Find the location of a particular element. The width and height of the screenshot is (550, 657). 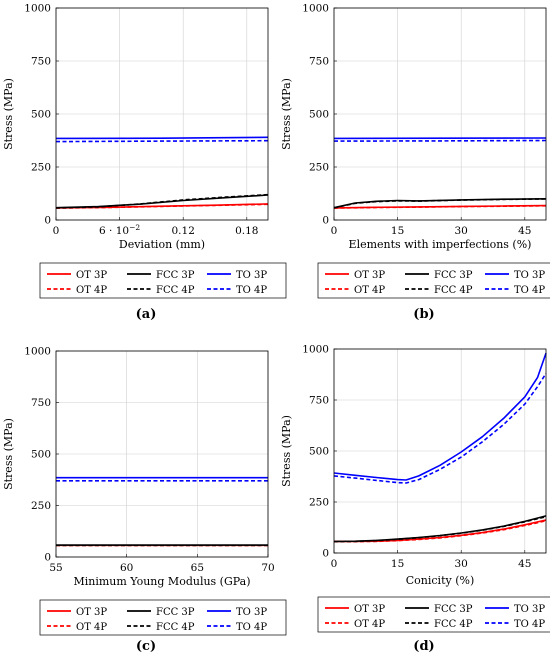

x-tick-label: 65 is located at coordinates (197, 568).